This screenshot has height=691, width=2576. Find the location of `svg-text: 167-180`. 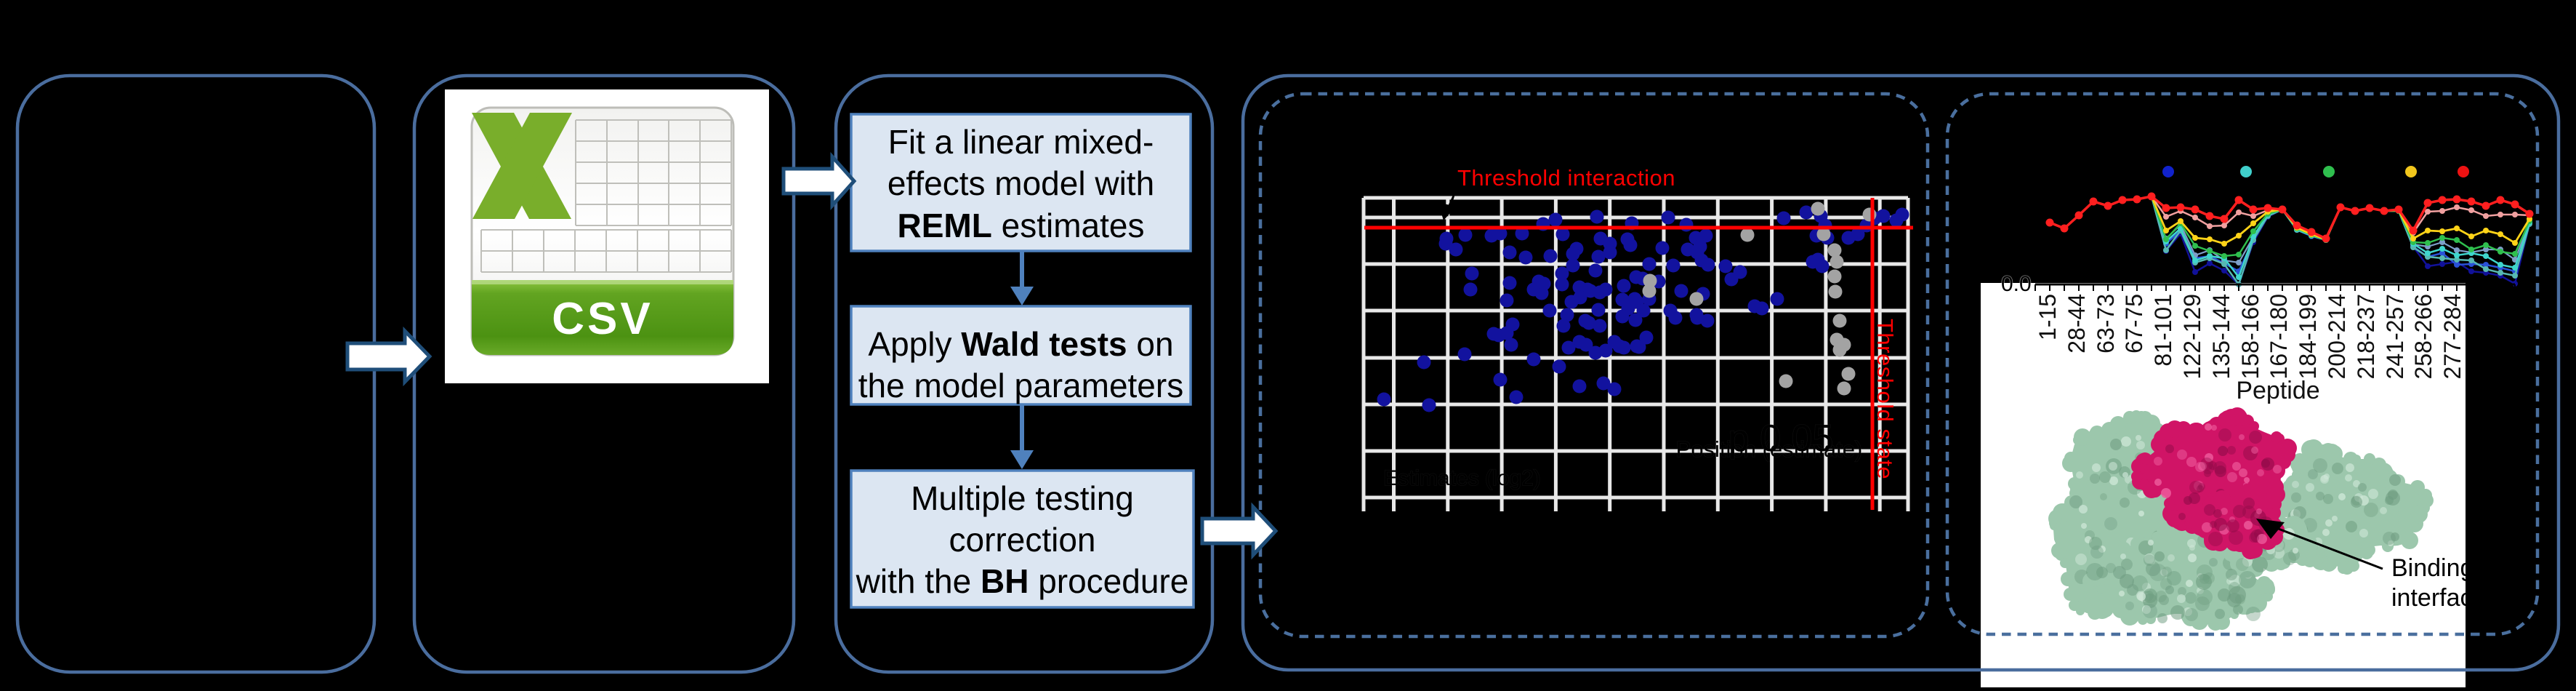

svg-text: 167-180 is located at coordinates (2279, 336).